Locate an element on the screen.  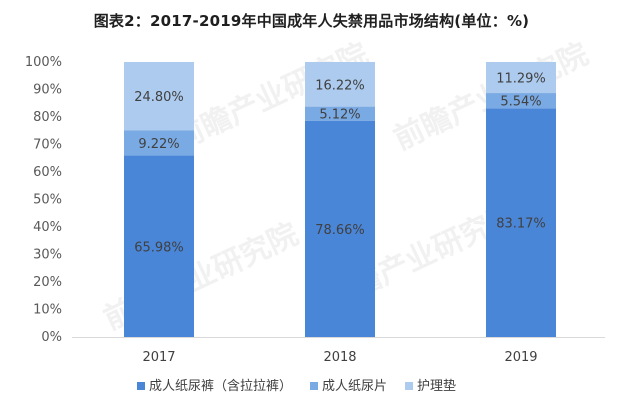
data-label: 11.29% is located at coordinates (521, 79).